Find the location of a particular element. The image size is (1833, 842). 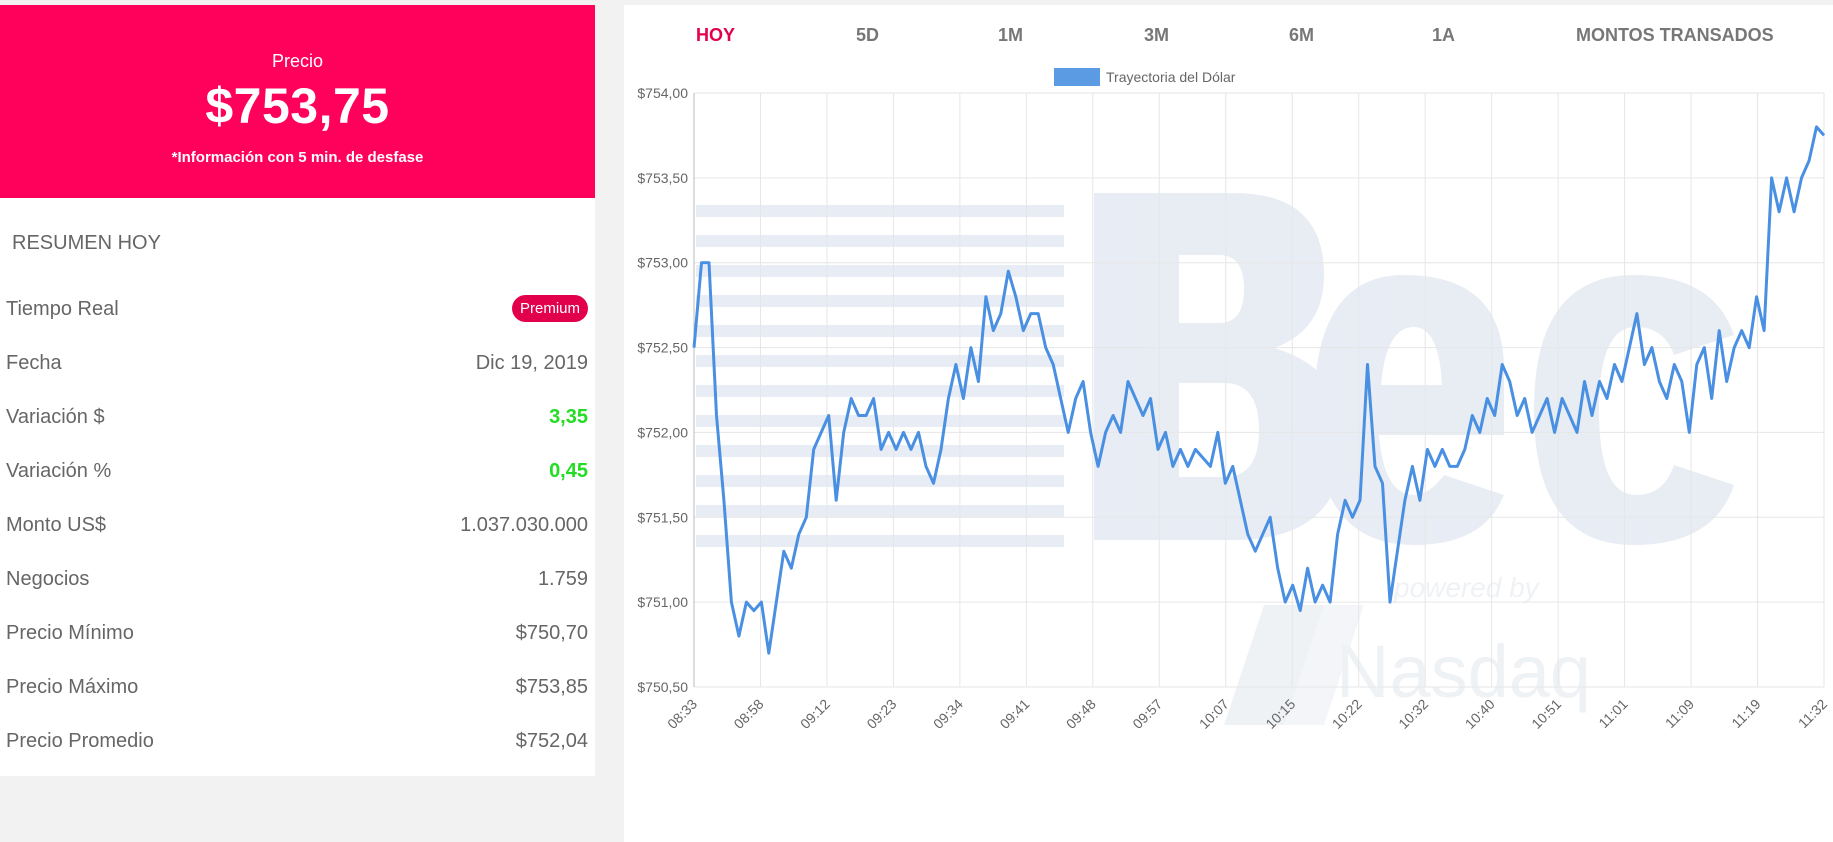

chart-legend: Trayectoria del Dólar is located at coordinates (1145, 77).